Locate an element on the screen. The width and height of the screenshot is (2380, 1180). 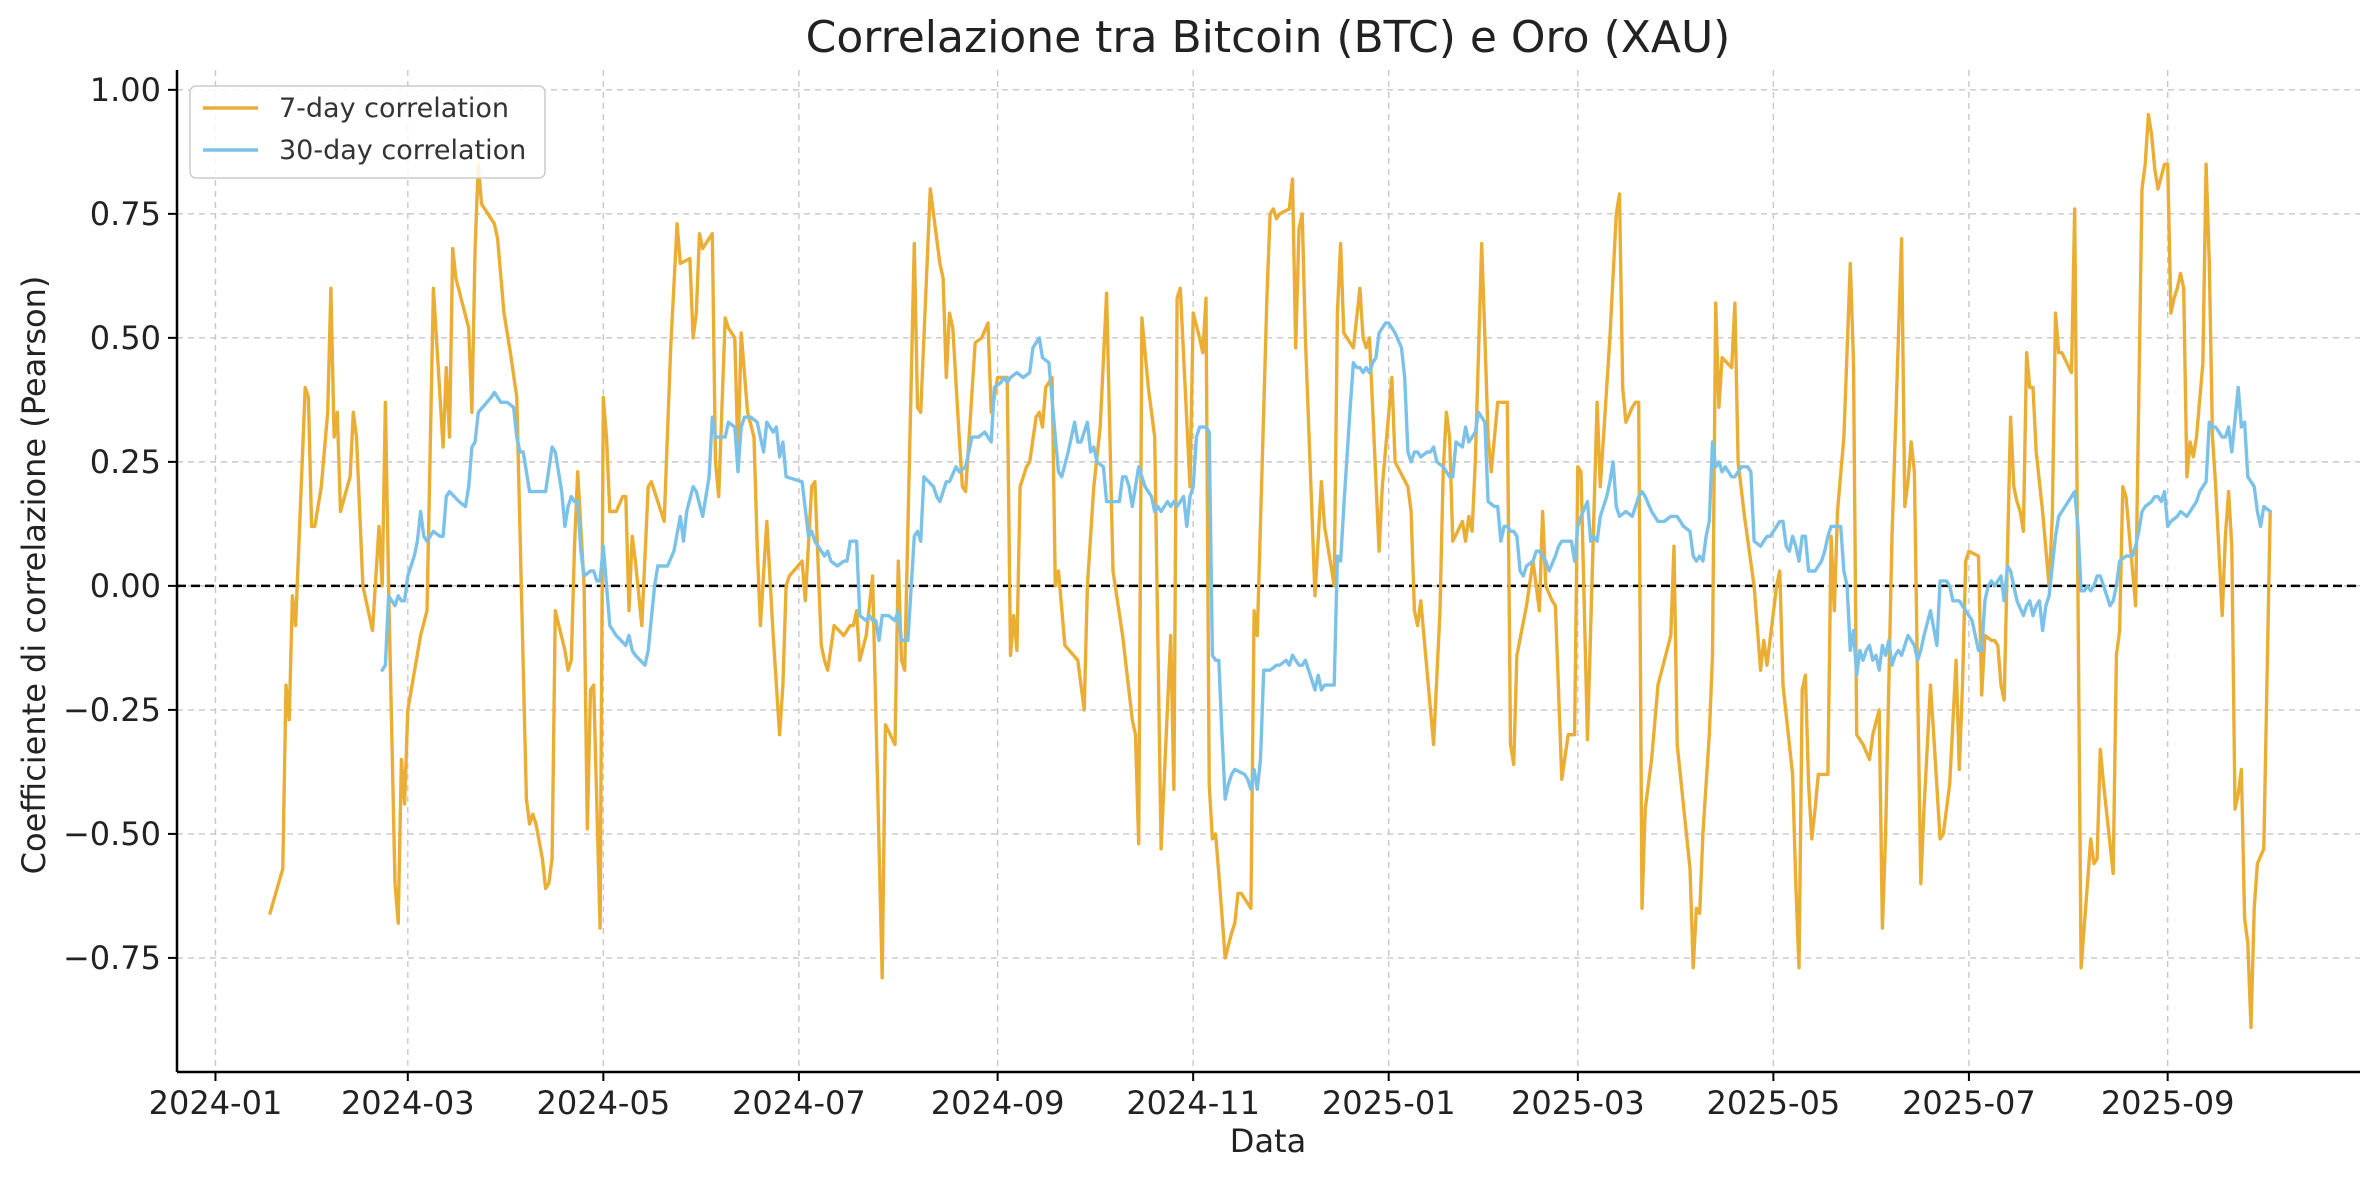
y-tick-label: 1.00 is located at coordinates (125, 90).